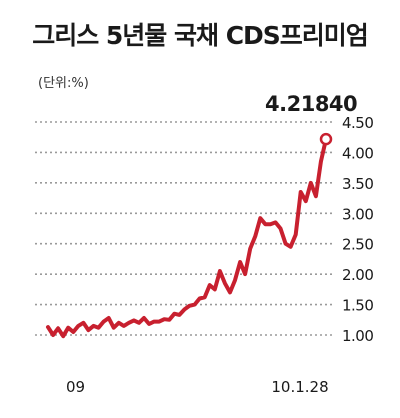 This screenshot has width=400, height=418. What do you see at coordinates (357, 245) in the screenshot?
I see `y-tick-label: 2.50` at bounding box center [357, 245].